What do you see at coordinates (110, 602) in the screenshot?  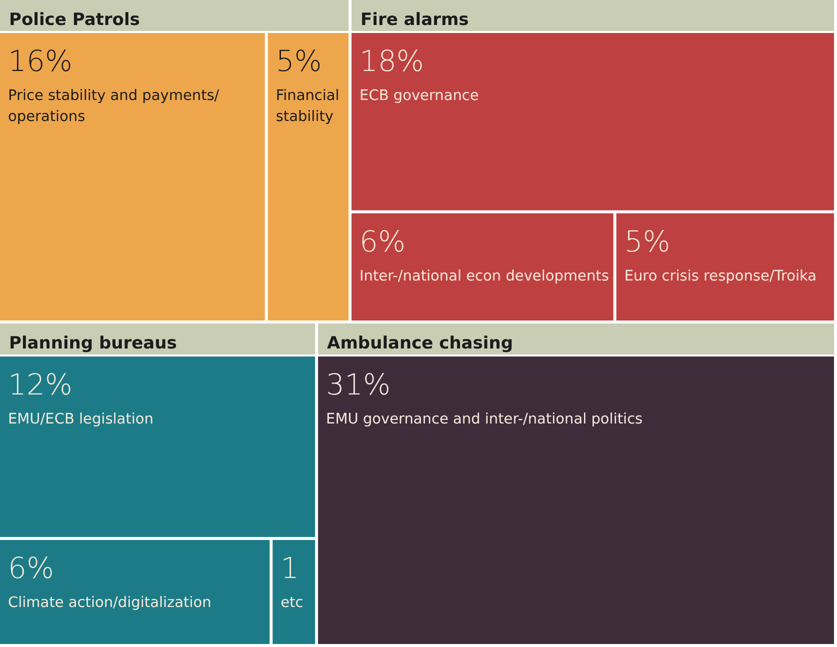 I see `category-label: Climate action/digitalization` at bounding box center [110, 602].